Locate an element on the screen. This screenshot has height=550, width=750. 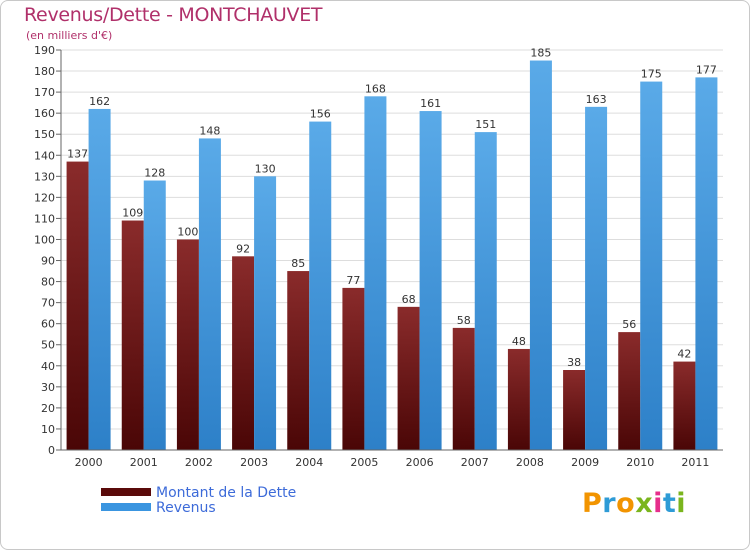
x-tick-label: 2008 is located at coordinates (530, 462).